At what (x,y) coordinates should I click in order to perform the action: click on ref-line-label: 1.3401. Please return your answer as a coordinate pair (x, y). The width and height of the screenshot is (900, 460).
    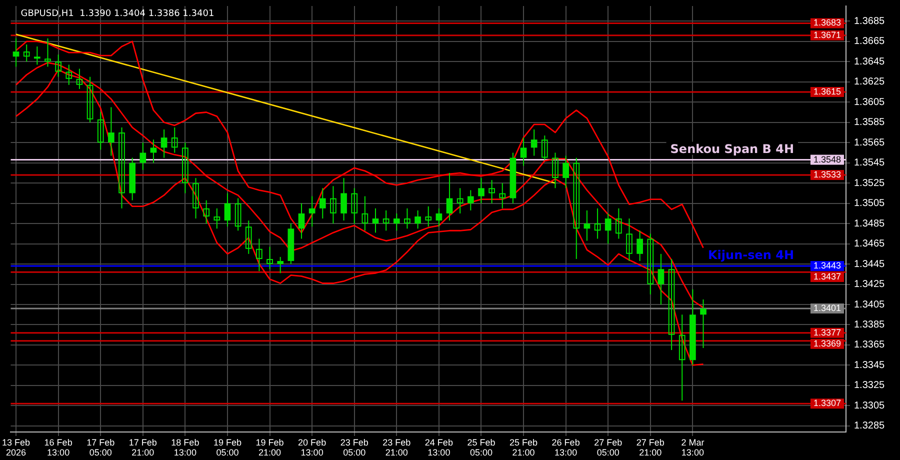
    Looking at the image, I should click on (827, 308).